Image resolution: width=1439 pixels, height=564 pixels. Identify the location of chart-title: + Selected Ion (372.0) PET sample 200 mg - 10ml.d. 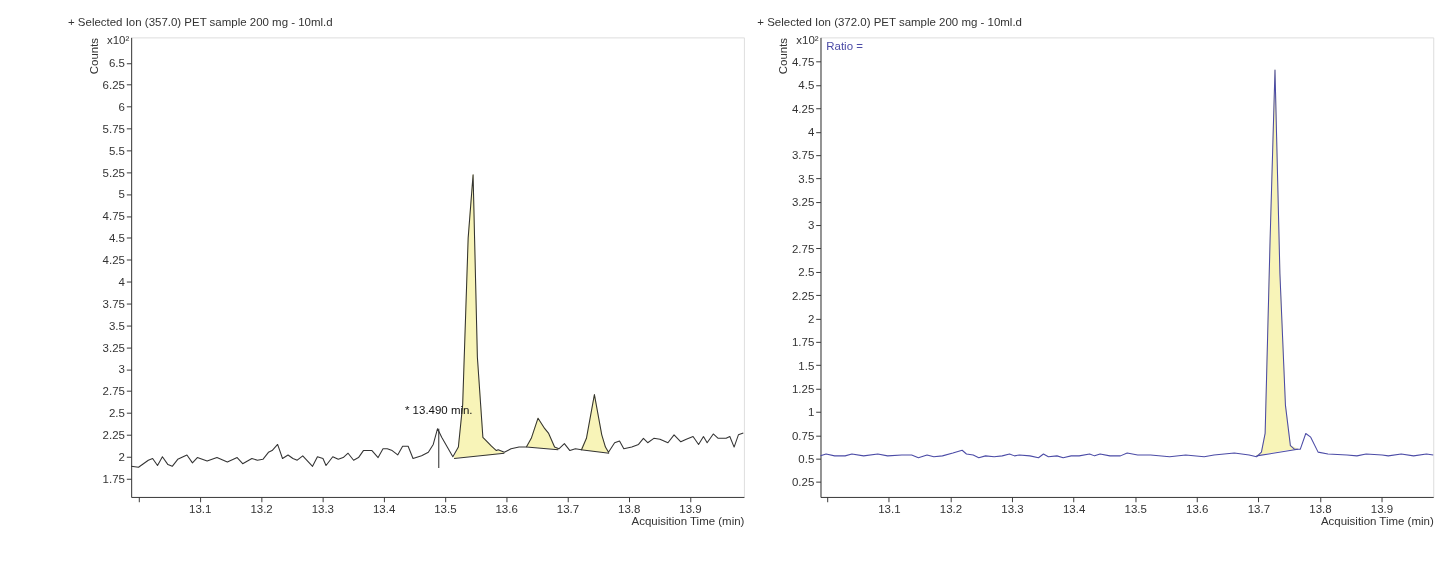
(889, 21).